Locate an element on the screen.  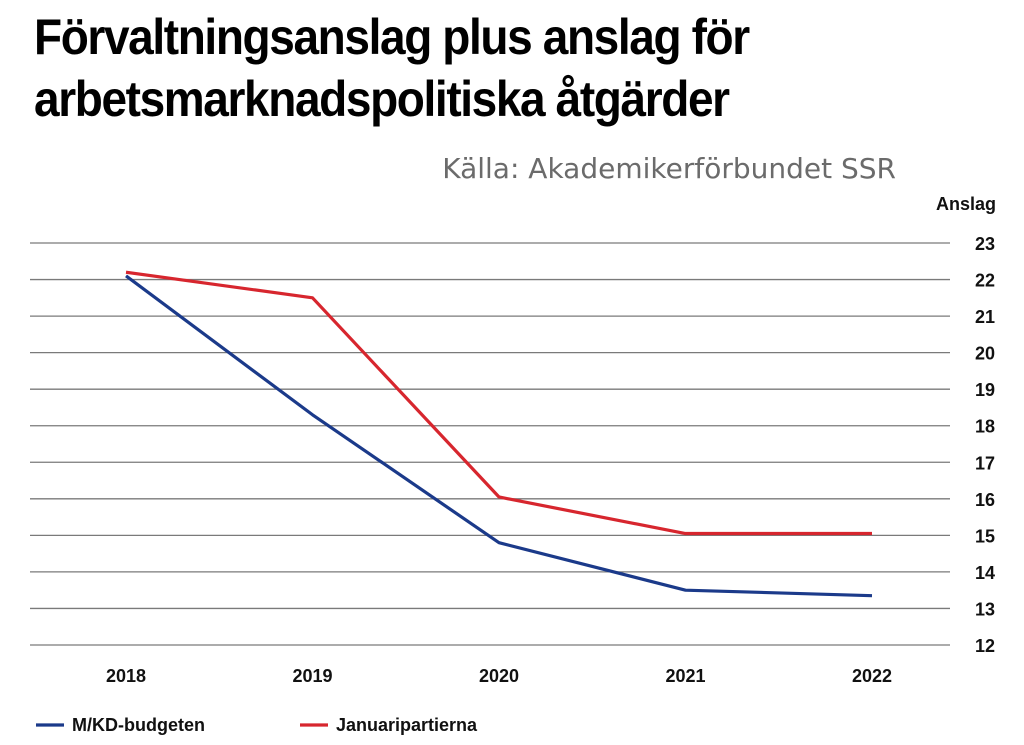
y-tick-label: 14 is located at coordinates (985, 573).